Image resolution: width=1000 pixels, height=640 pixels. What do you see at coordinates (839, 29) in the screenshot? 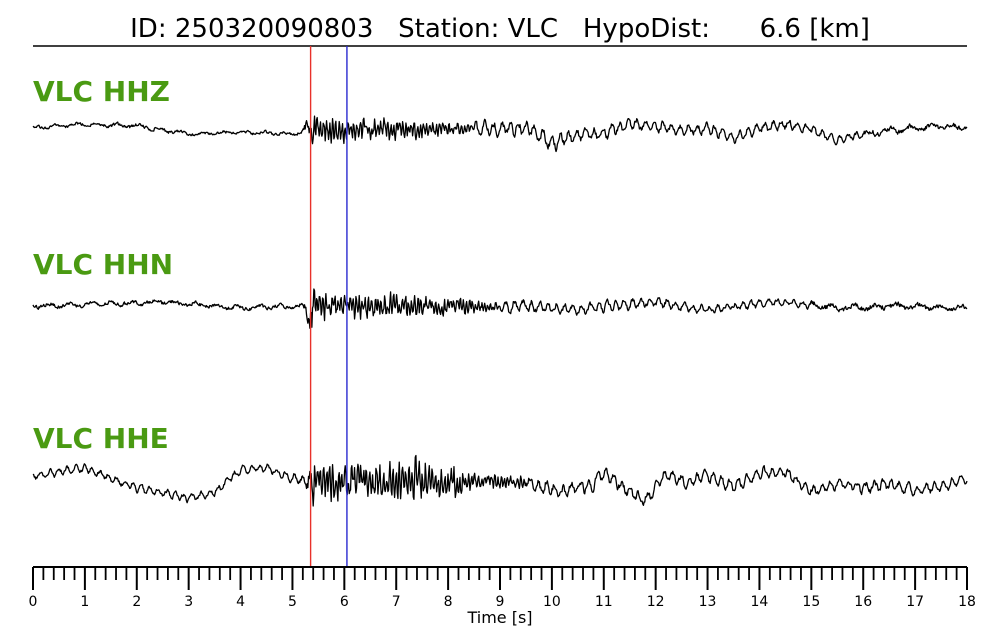
I see `title-hypodist-unit: [km]` at bounding box center [839, 29].